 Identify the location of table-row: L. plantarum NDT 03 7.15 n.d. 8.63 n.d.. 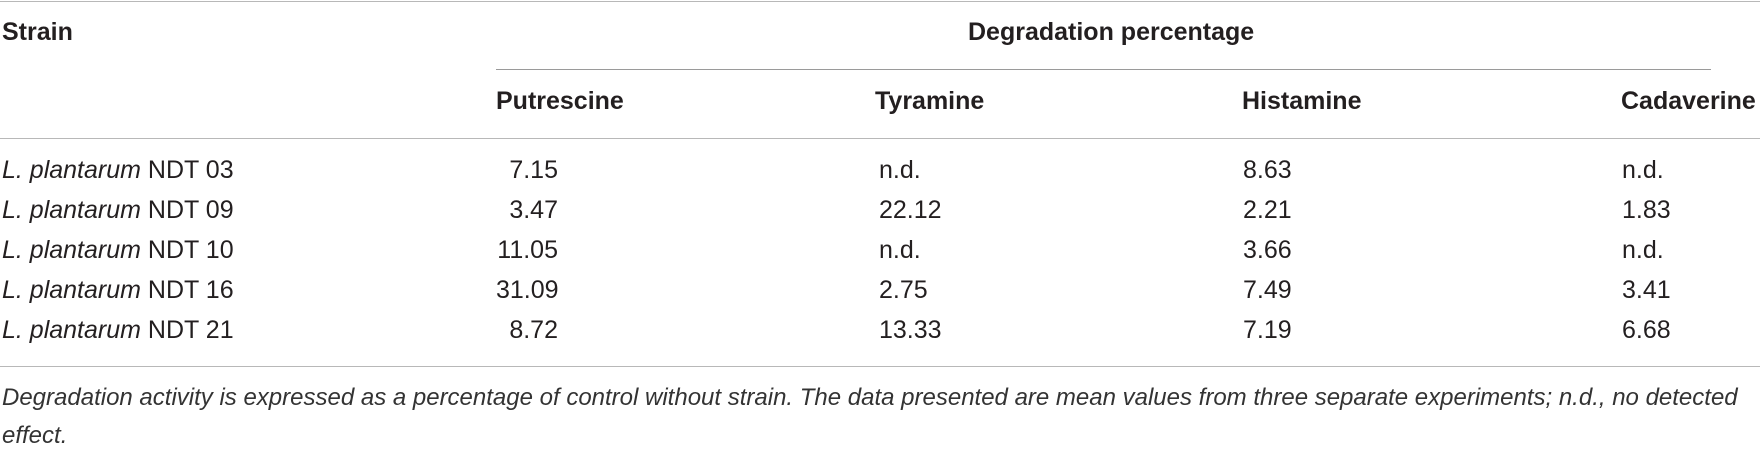
(880, 170).